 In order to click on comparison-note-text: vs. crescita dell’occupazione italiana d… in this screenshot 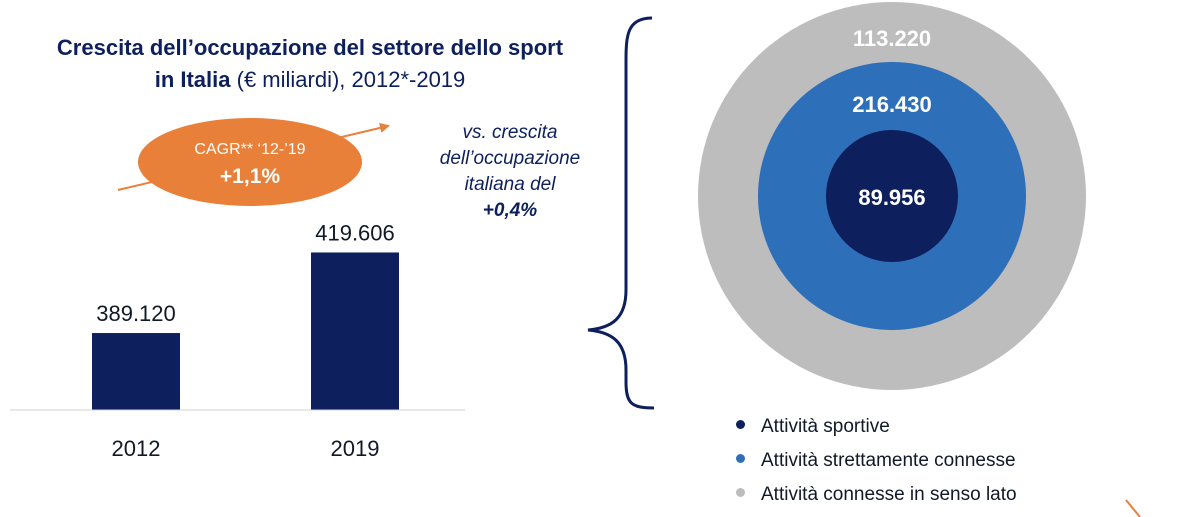, I will do `click(510, 158)`.